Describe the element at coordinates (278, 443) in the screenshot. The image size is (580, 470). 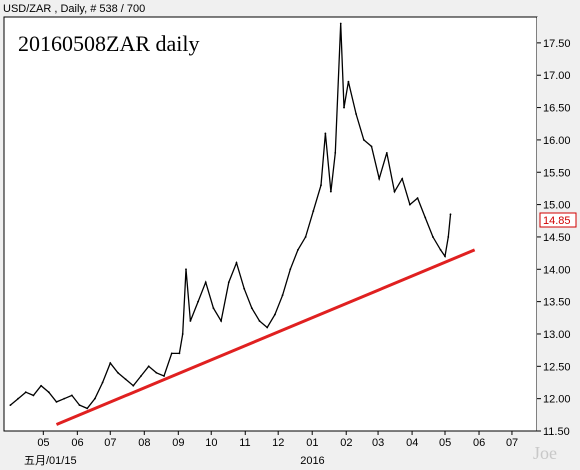
I see `x-tick-label: 12` at that location.